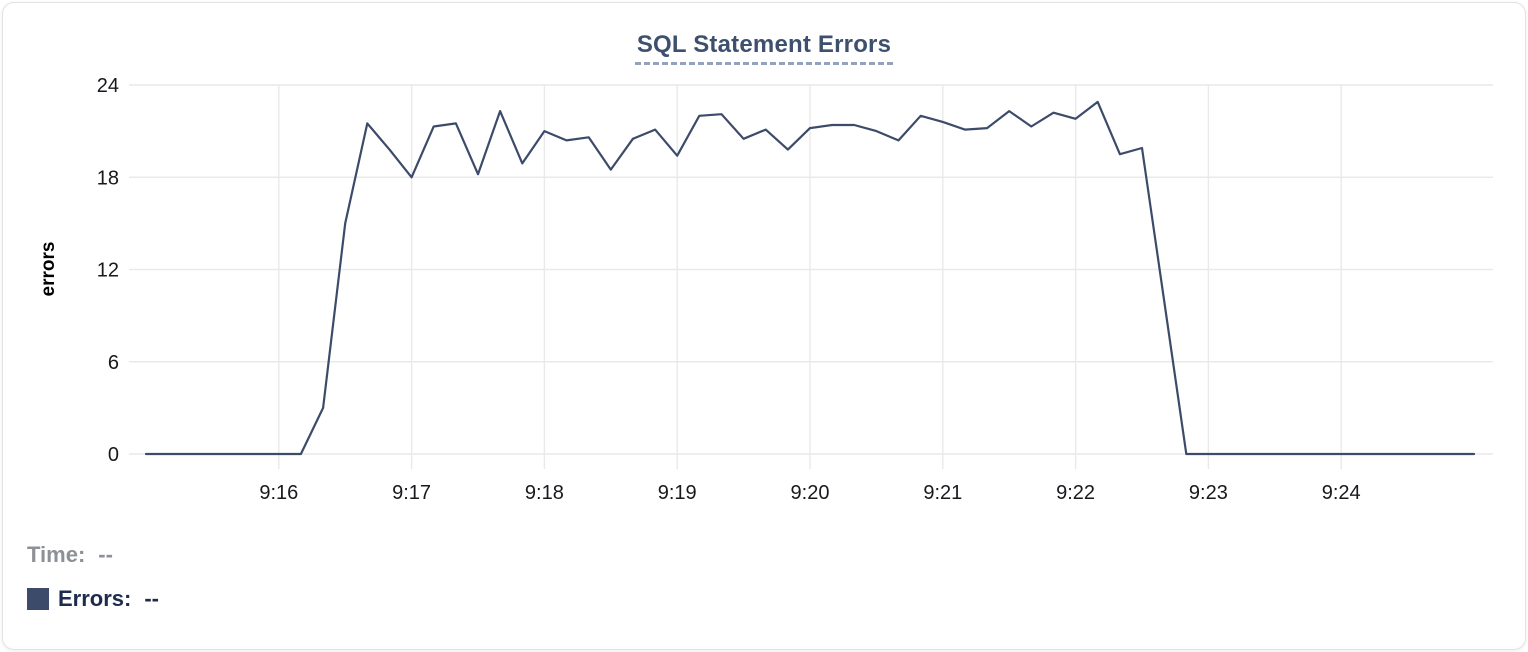  I want to click on svg-text: 9:24, so click(1341, 493).